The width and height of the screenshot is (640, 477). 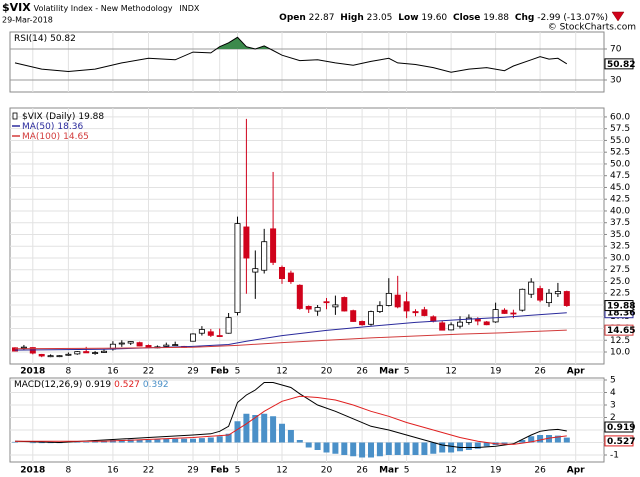 What do you see at coordinates (613, 418) in the screenshot?
I see `y-tick-label: 2` at bounding box center [613, 418].